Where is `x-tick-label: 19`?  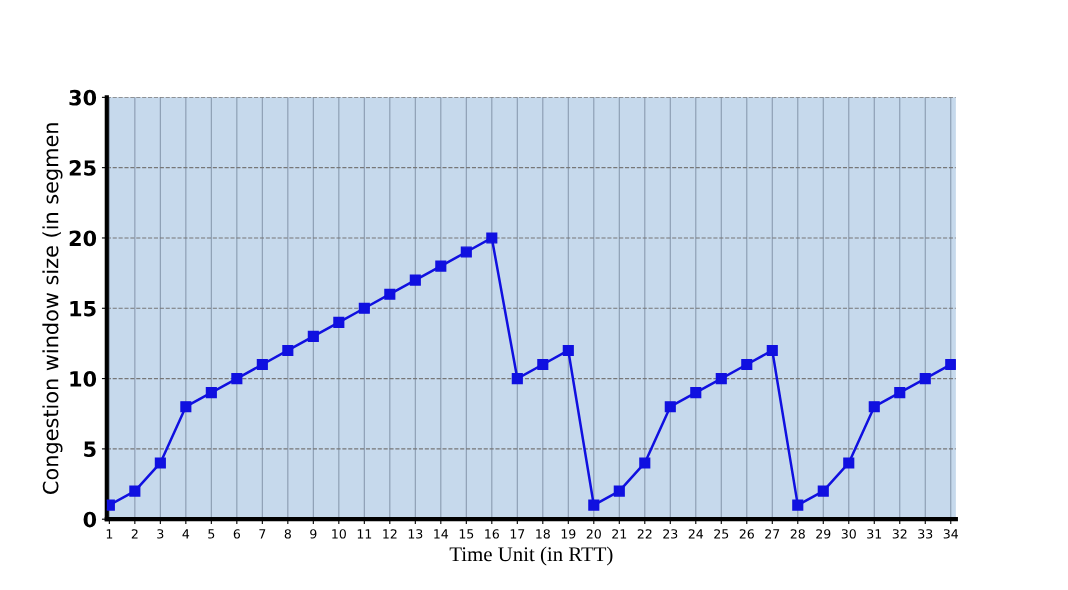 x-tick-label: 19 is located at coordinates (568, 534).